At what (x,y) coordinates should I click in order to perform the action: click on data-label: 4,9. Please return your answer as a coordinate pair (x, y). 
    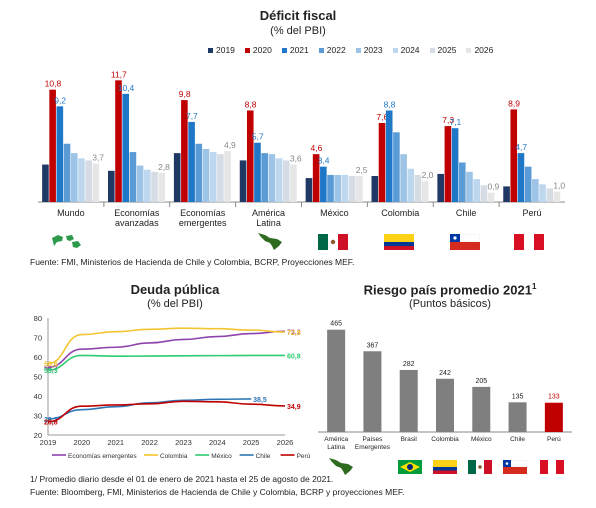
    Looking at the image, I should click on (230, 145).